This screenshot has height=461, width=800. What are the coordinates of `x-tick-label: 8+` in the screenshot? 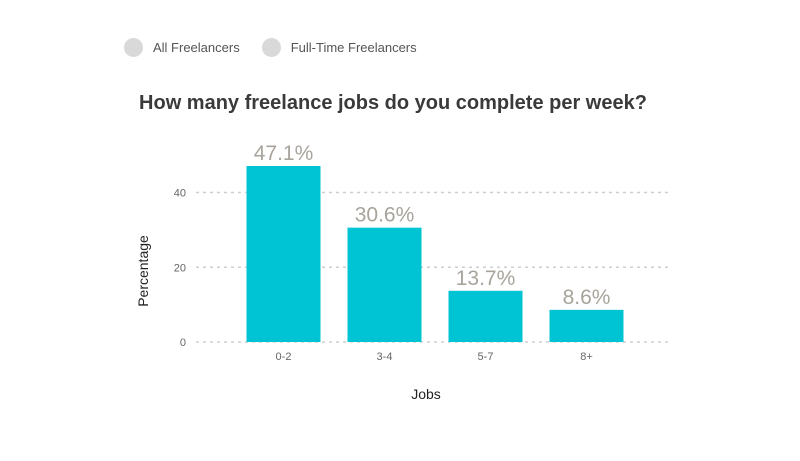 It's located at (586, 357).